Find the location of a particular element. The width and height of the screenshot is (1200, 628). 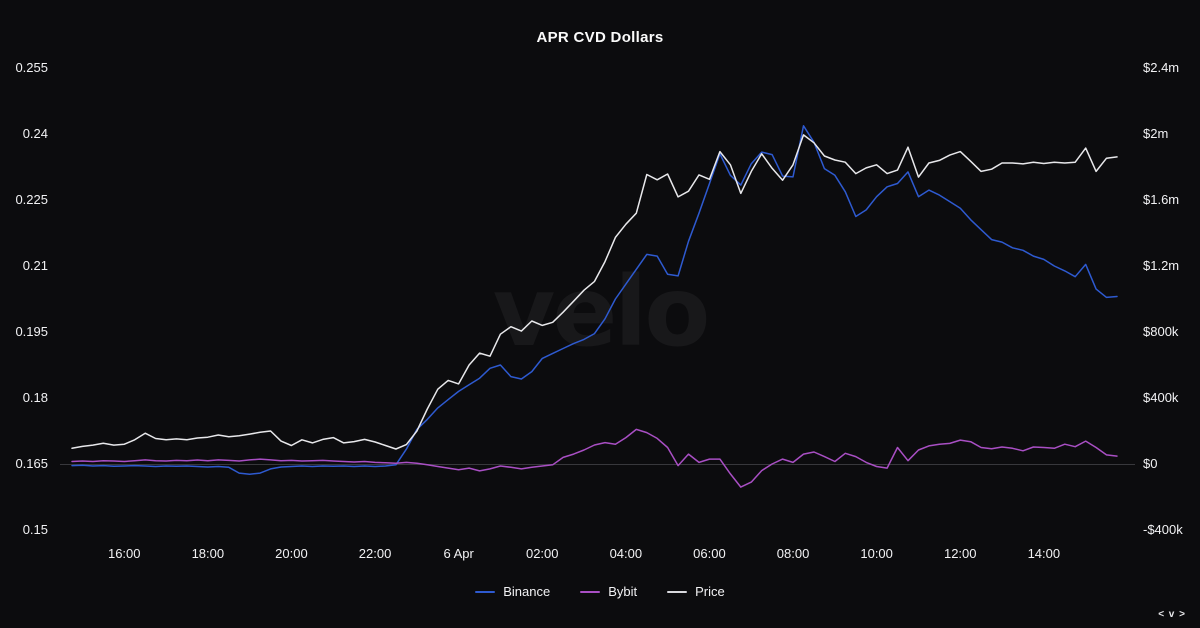

y-axis-label-right: $800k is located at coordinates (1161, 331).